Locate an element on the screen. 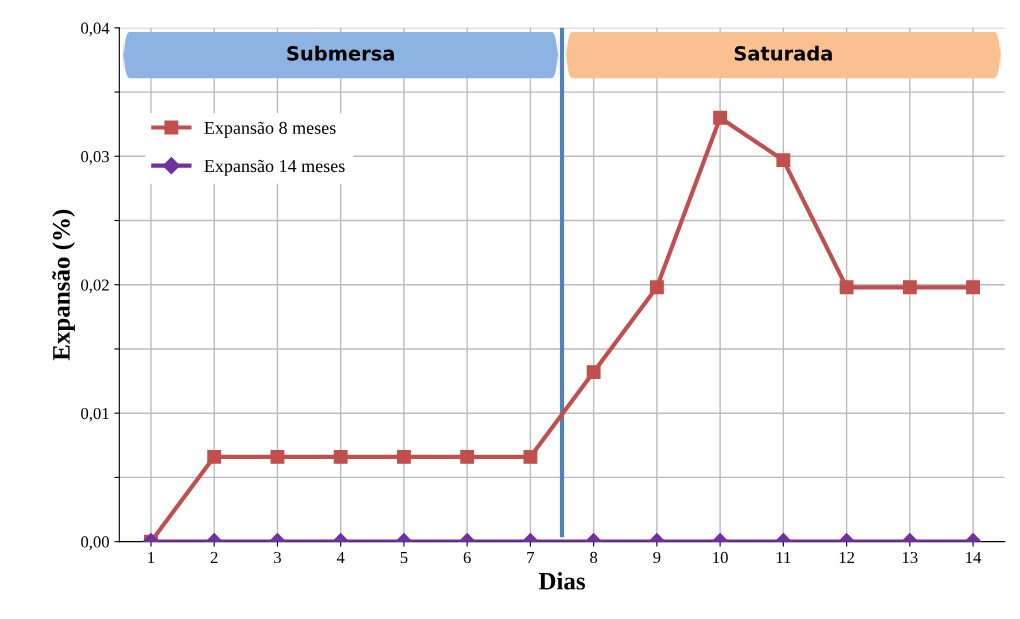  x-tick-label: 14 is located at coordinates (974, 557).